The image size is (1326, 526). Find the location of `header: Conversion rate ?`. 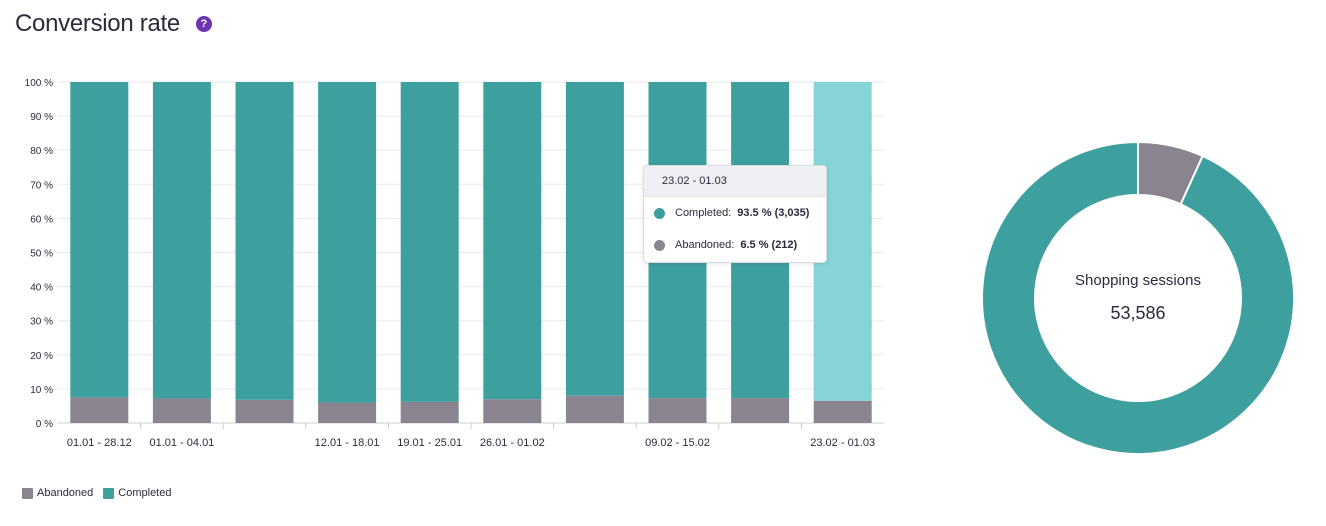

header: Conversion rate ? is located at coordinates (113, 24).